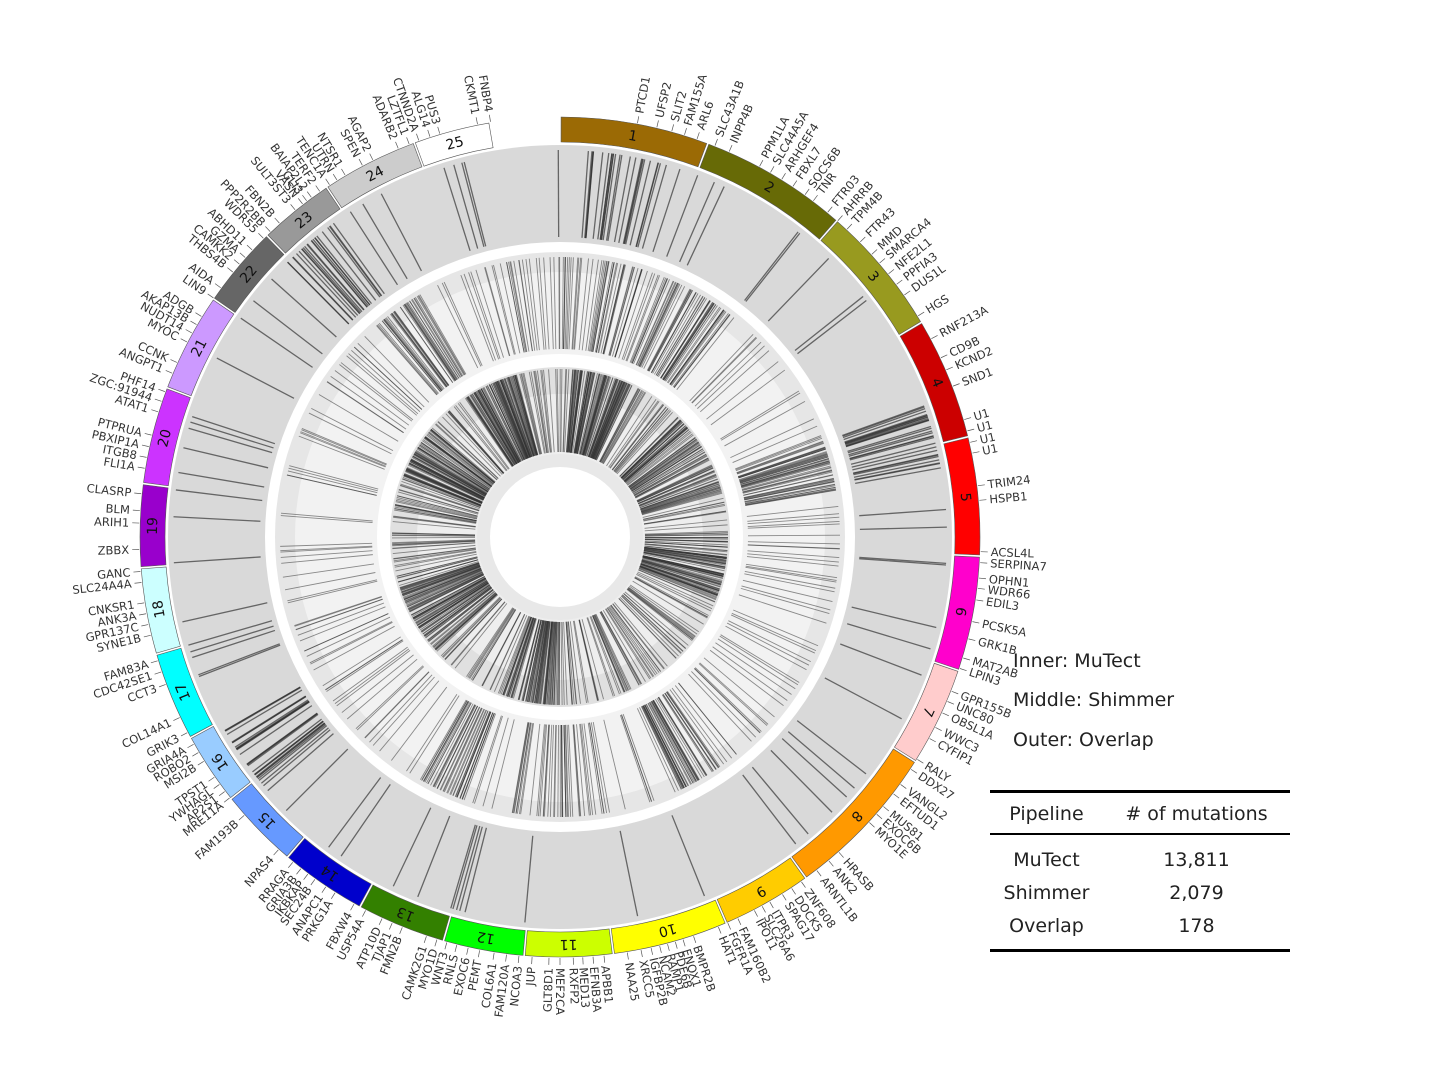  Describe the element at coordinates (568, 944) in the screenshot. I see `chromosome-number: 11` at that location.